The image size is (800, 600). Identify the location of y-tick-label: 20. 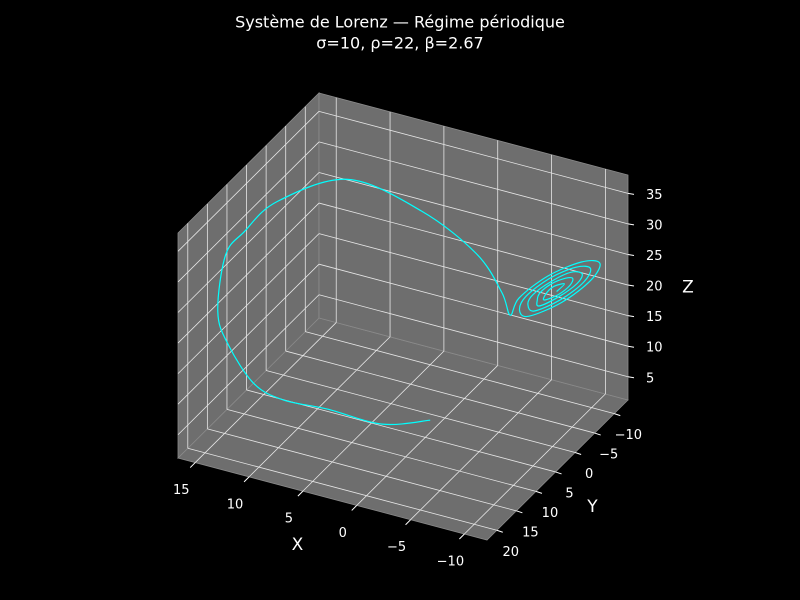
(511, 552).